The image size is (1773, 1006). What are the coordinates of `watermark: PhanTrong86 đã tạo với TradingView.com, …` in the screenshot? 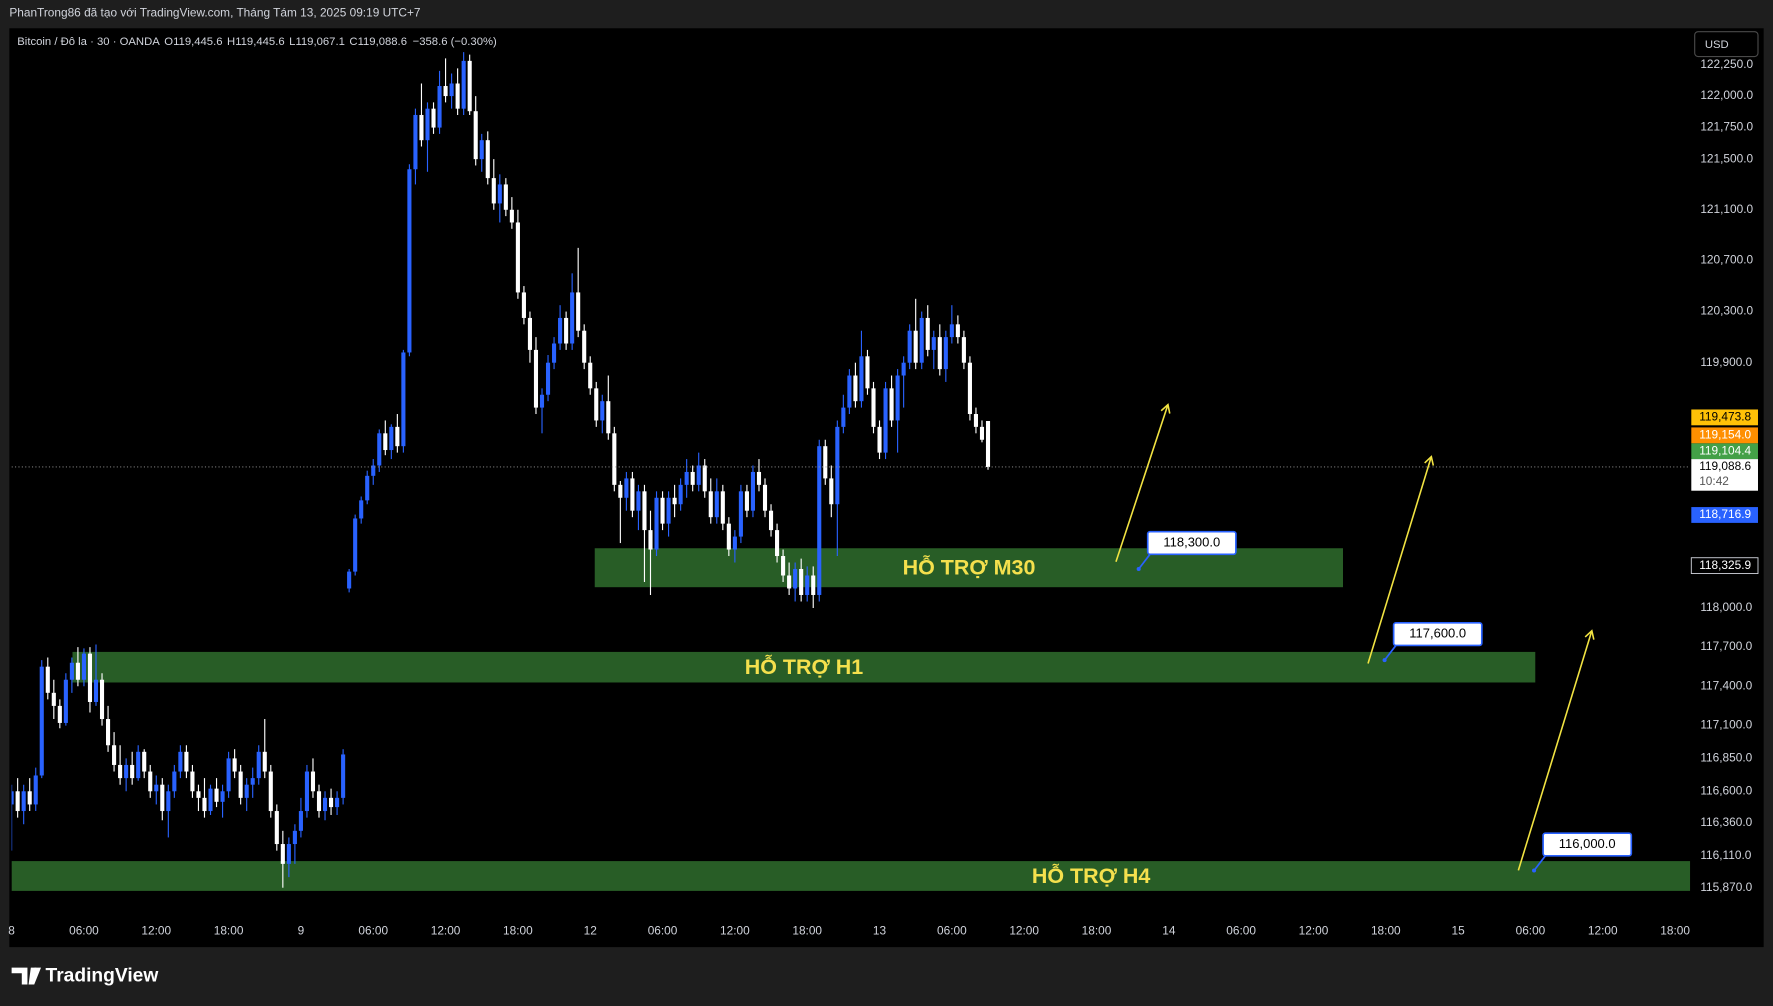 It's located at (214, 13).